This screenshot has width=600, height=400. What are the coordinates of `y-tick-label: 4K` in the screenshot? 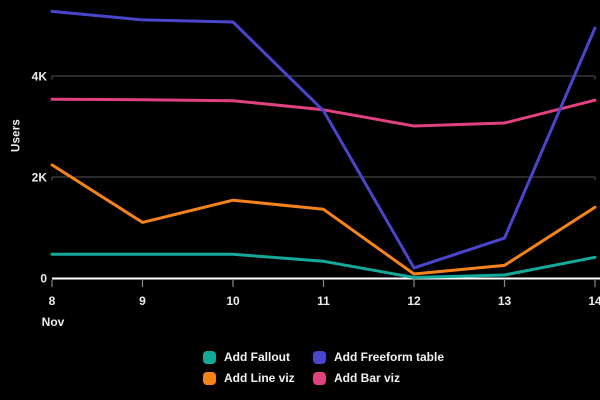 It's located at (40, 77).